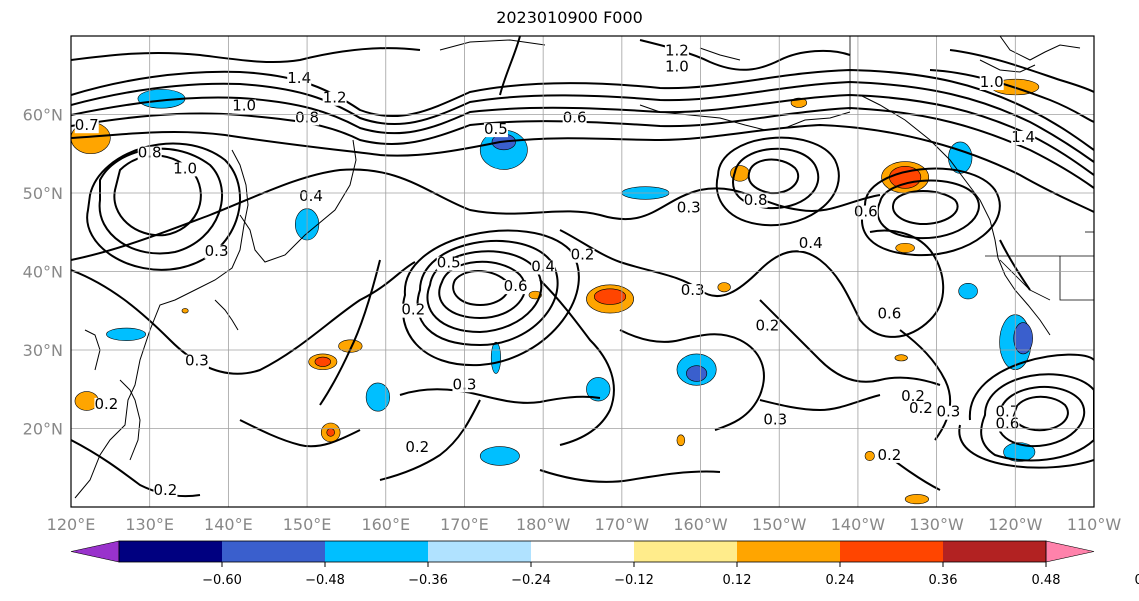  I want to click on colorbar-frame, so click(582, 551).